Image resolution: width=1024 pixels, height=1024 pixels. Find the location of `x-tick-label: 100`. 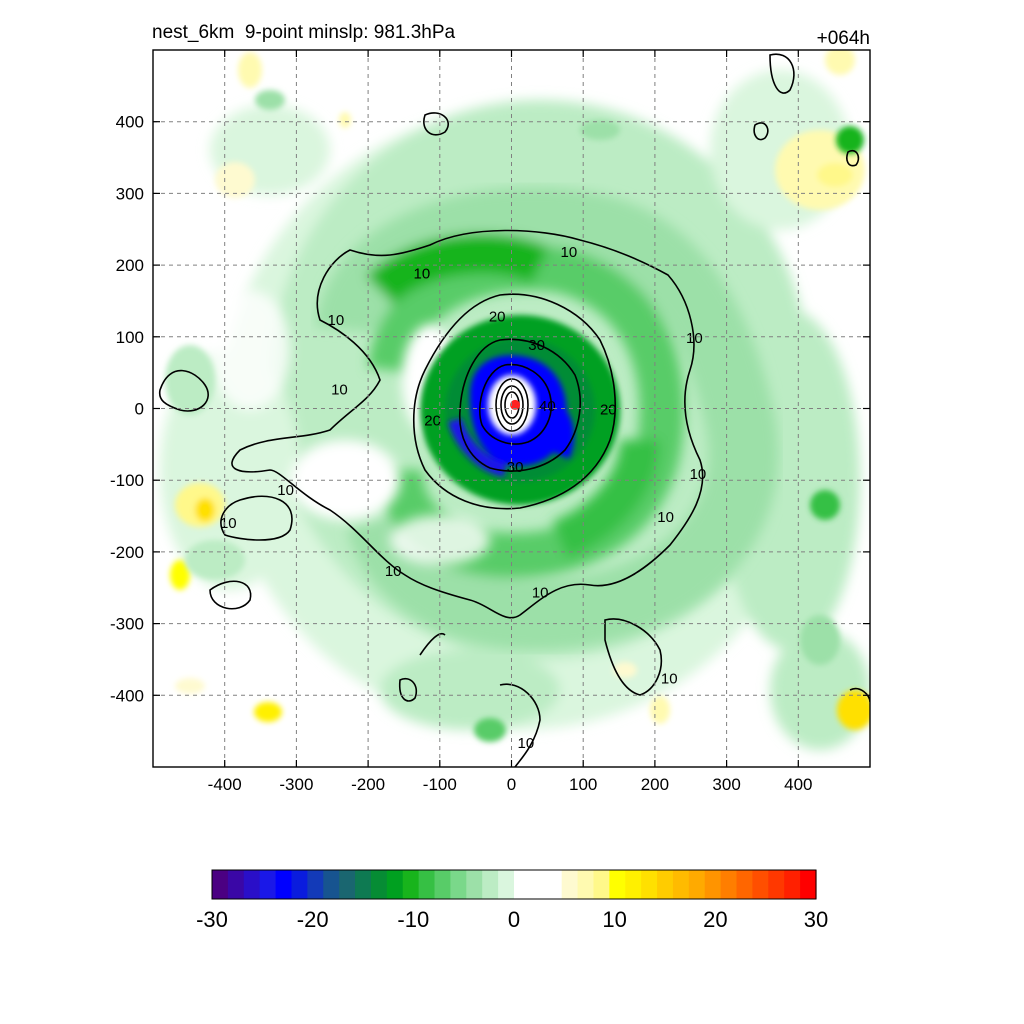

x-tick-label: 100 is located at coordinates (583, 784).